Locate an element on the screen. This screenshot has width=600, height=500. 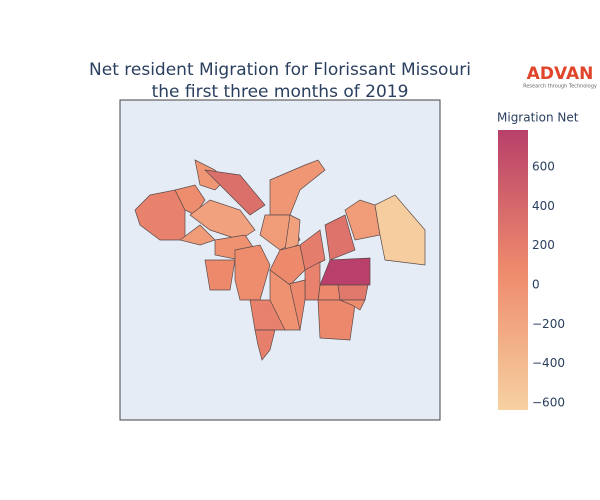
colorbar is located at coordinates (513, 270).